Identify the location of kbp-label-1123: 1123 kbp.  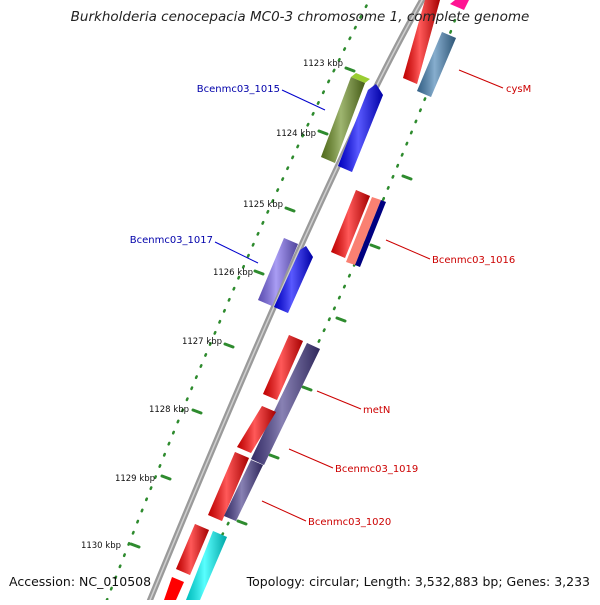
(323, 64).